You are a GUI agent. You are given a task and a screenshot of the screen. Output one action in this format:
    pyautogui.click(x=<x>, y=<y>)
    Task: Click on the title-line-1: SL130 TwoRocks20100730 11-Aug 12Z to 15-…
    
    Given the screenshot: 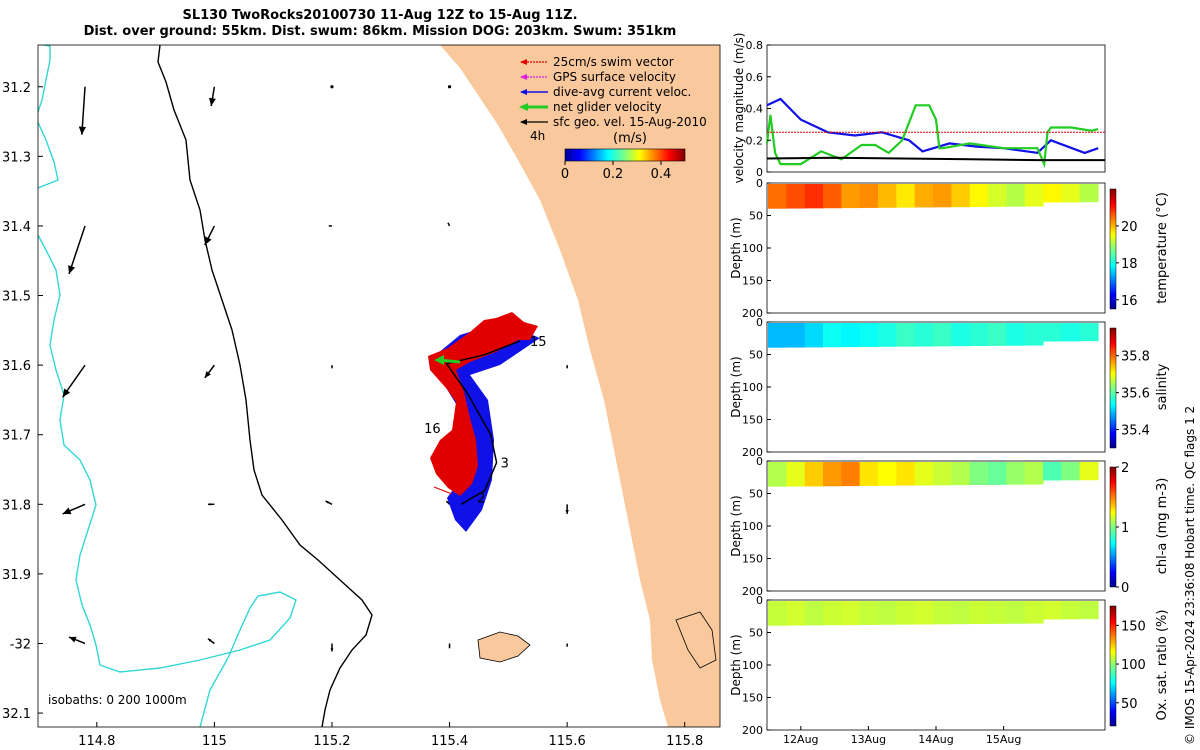 What is the action you would take?
    pyautogui.click(x=380, y=15)
    